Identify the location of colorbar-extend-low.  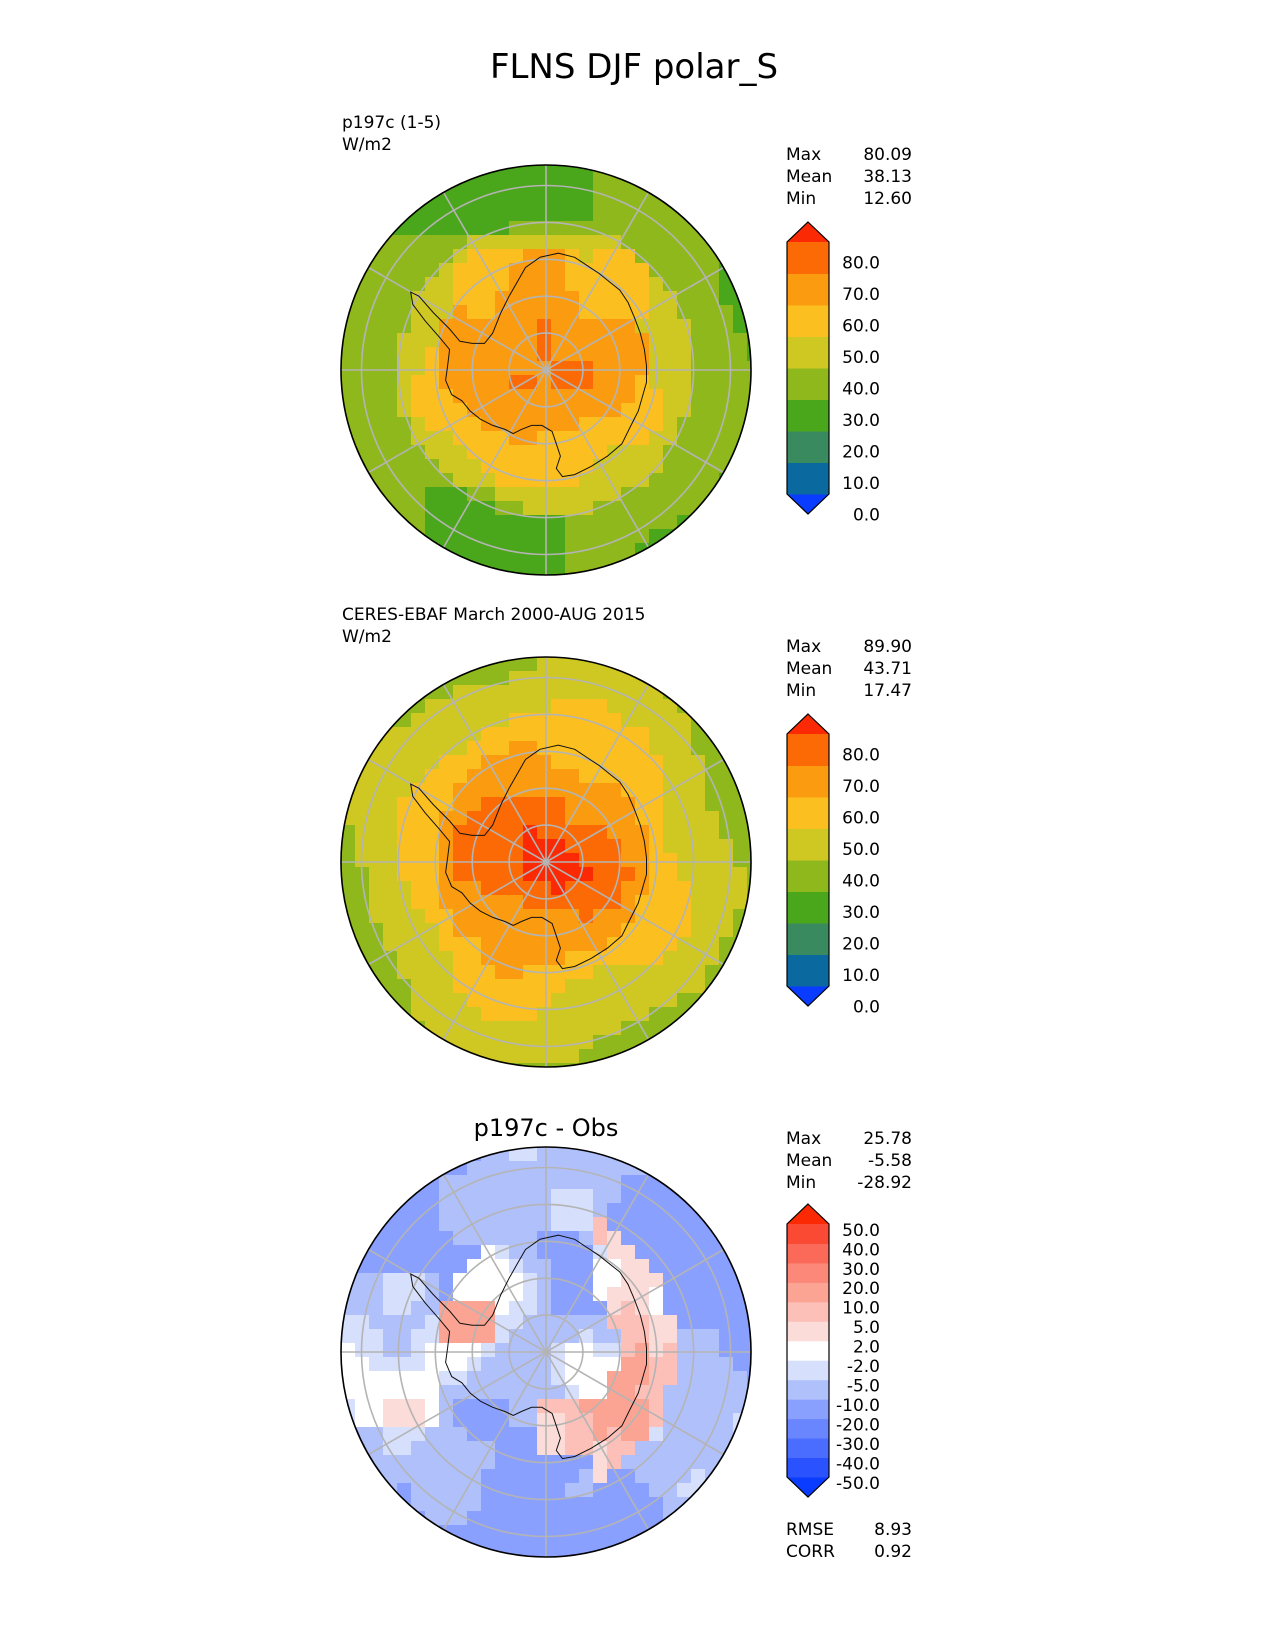
(808, 996).